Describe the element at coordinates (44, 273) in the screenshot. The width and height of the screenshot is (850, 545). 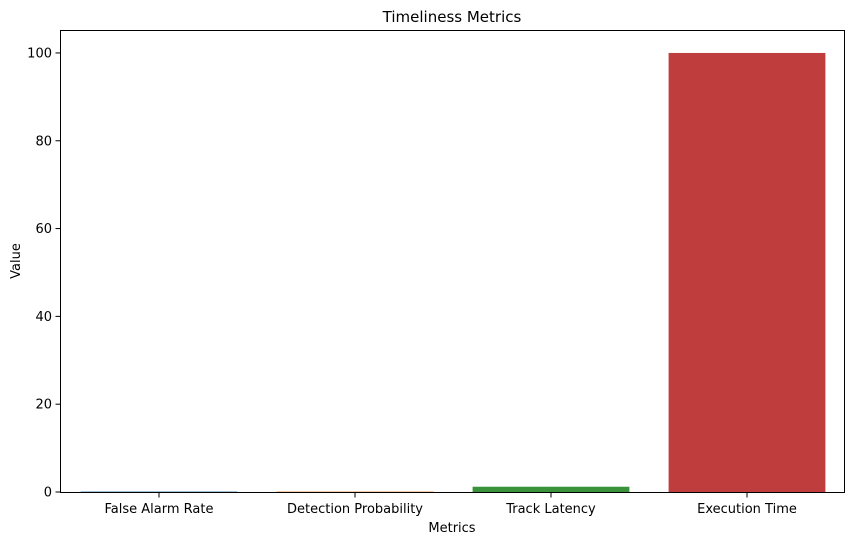
I see `y-axis-ticks: 0 20 40 60 80 100` at that location.